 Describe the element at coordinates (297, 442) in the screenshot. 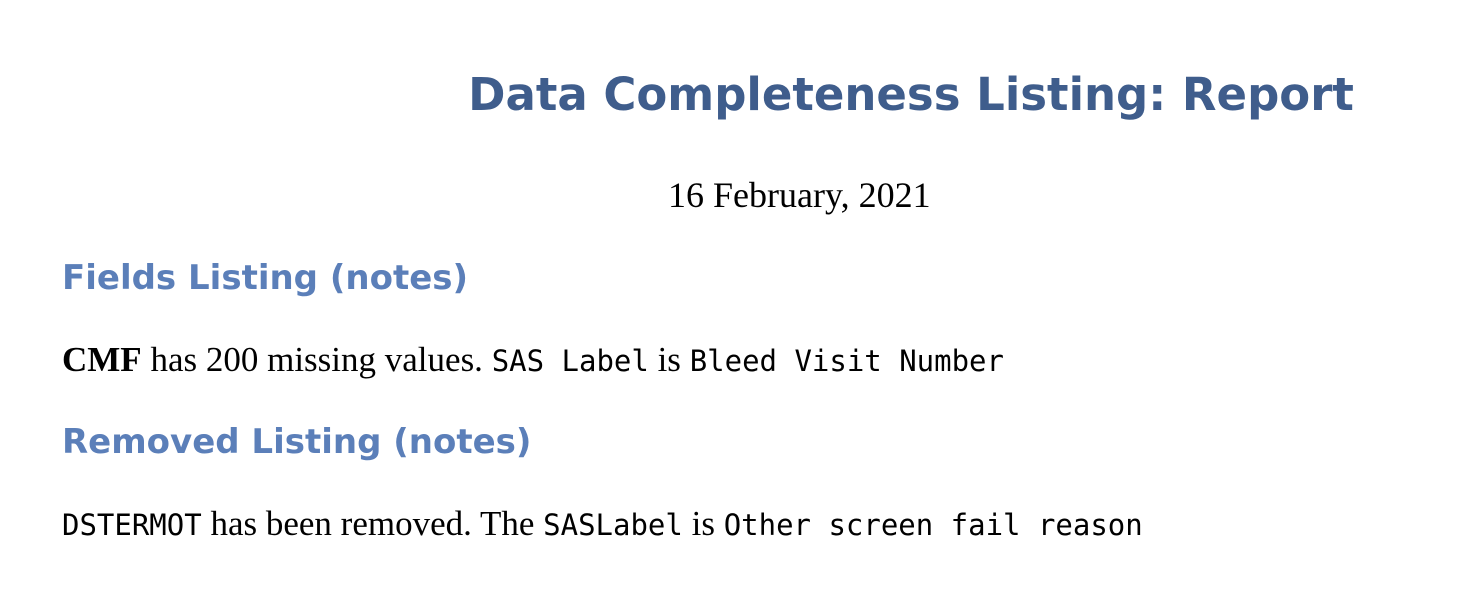

I see `removed-listing-heading: Removed Listing (notes)` at that location.